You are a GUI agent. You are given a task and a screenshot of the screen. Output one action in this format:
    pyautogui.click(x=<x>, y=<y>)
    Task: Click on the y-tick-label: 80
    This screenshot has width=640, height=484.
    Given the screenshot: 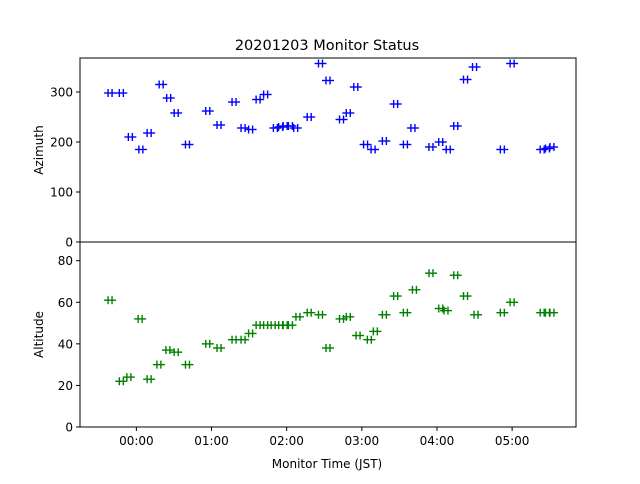 What is the action you would take?
    pyautogui.click(x=65, y=261)
    